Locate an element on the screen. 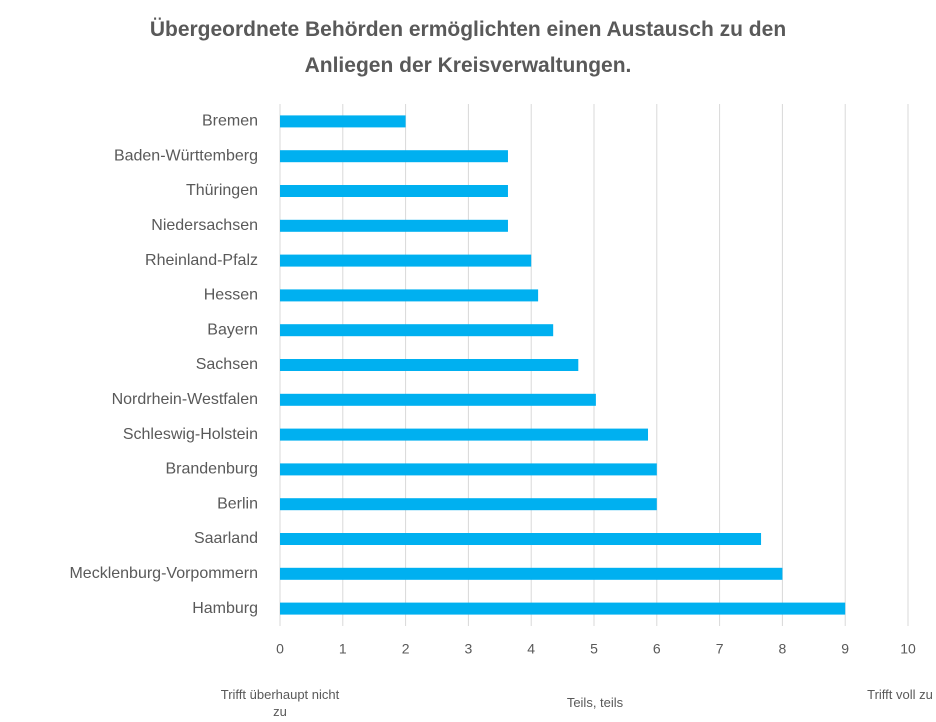 This screenshot has height=722, width=936. y-tick-label: Niedersachsen is located at coordinates (204, 225).